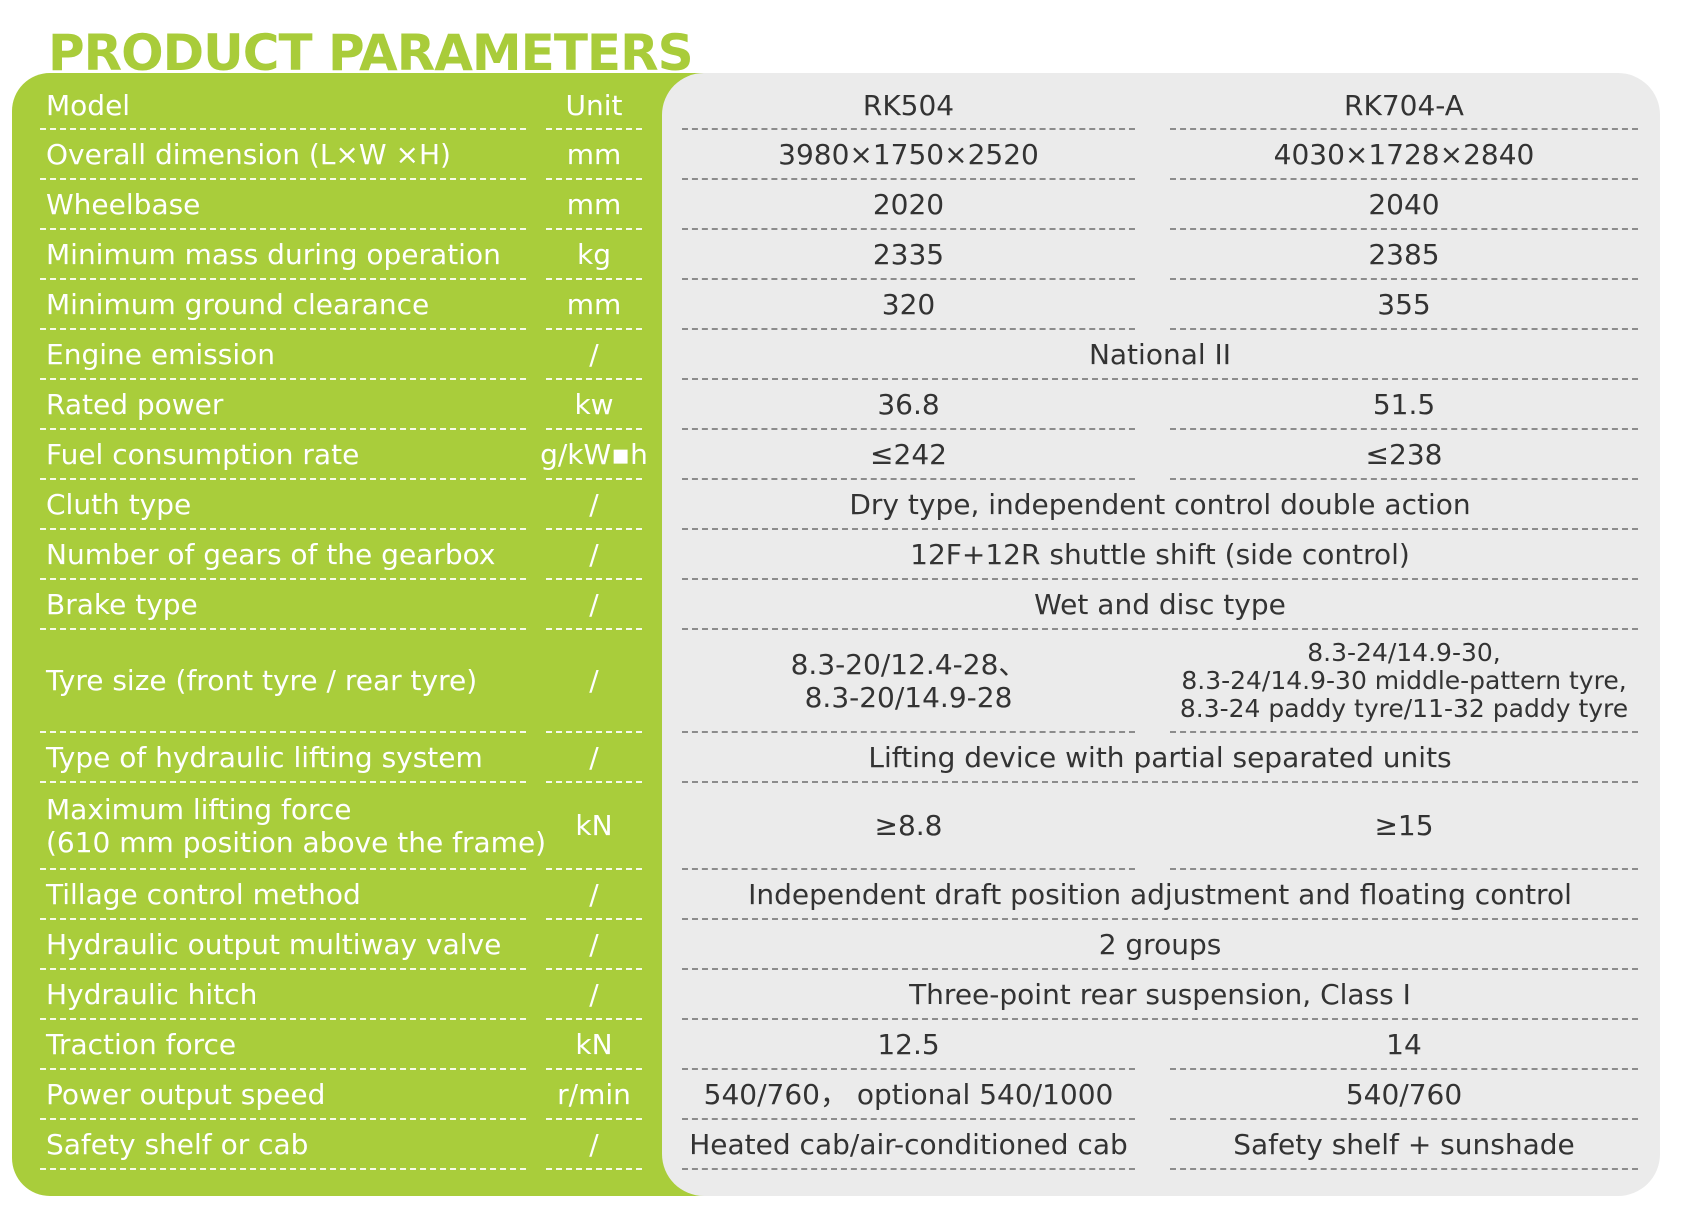 The width and height of the screenshot is (1681, 1221). I want to click on param-label: Fuel consumption rate, so click(283, 455).